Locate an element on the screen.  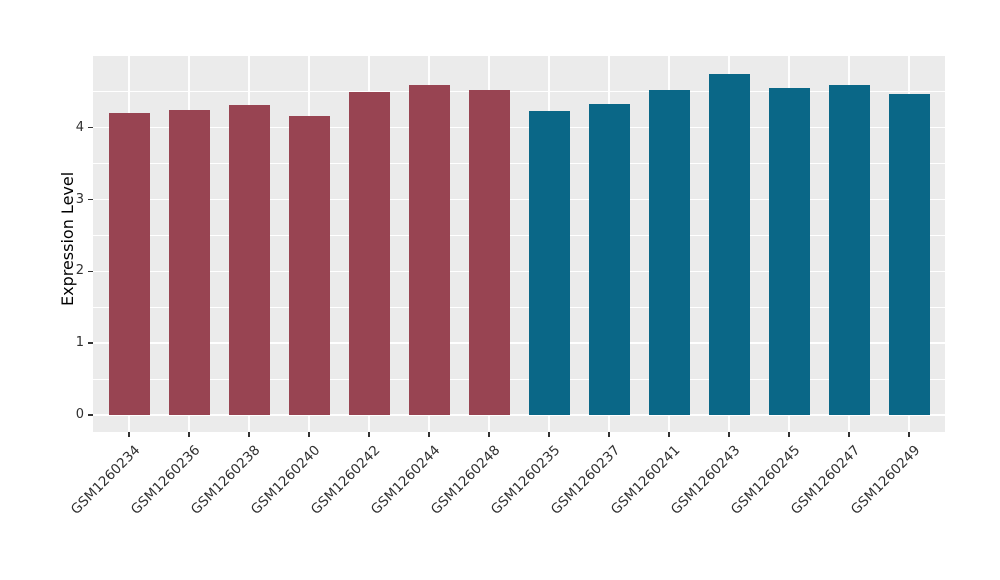
y-tick-label: 1 is located at coordinates (79, 343).